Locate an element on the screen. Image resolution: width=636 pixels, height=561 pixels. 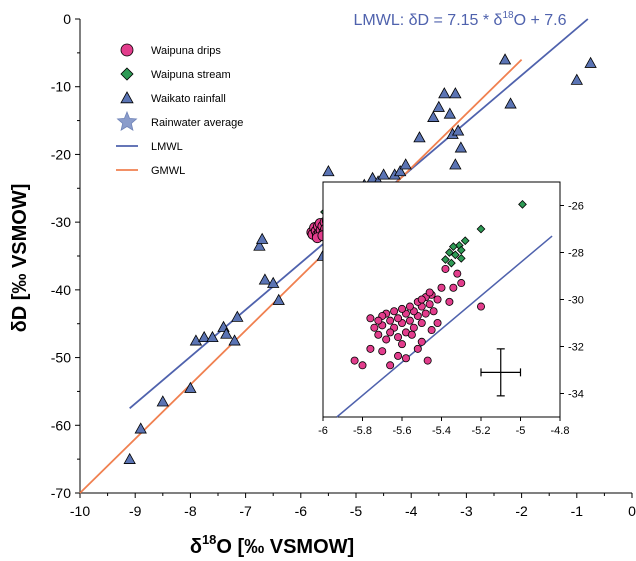
x-tick-label: -8 is located at coordinates (190, 511).